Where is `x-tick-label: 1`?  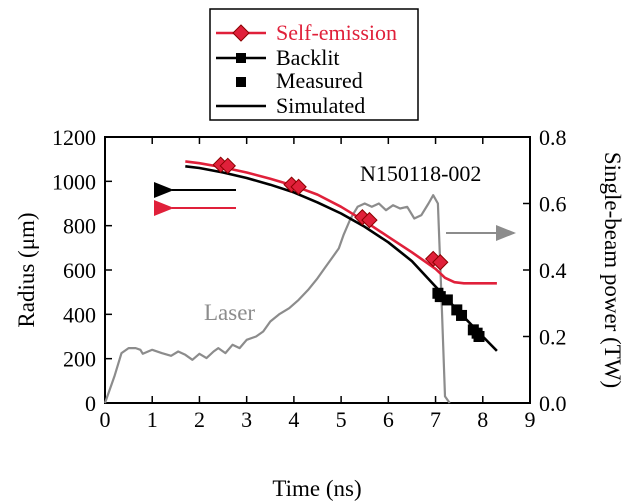
x-tick-label: 1 is located at coordinates (152, 419).